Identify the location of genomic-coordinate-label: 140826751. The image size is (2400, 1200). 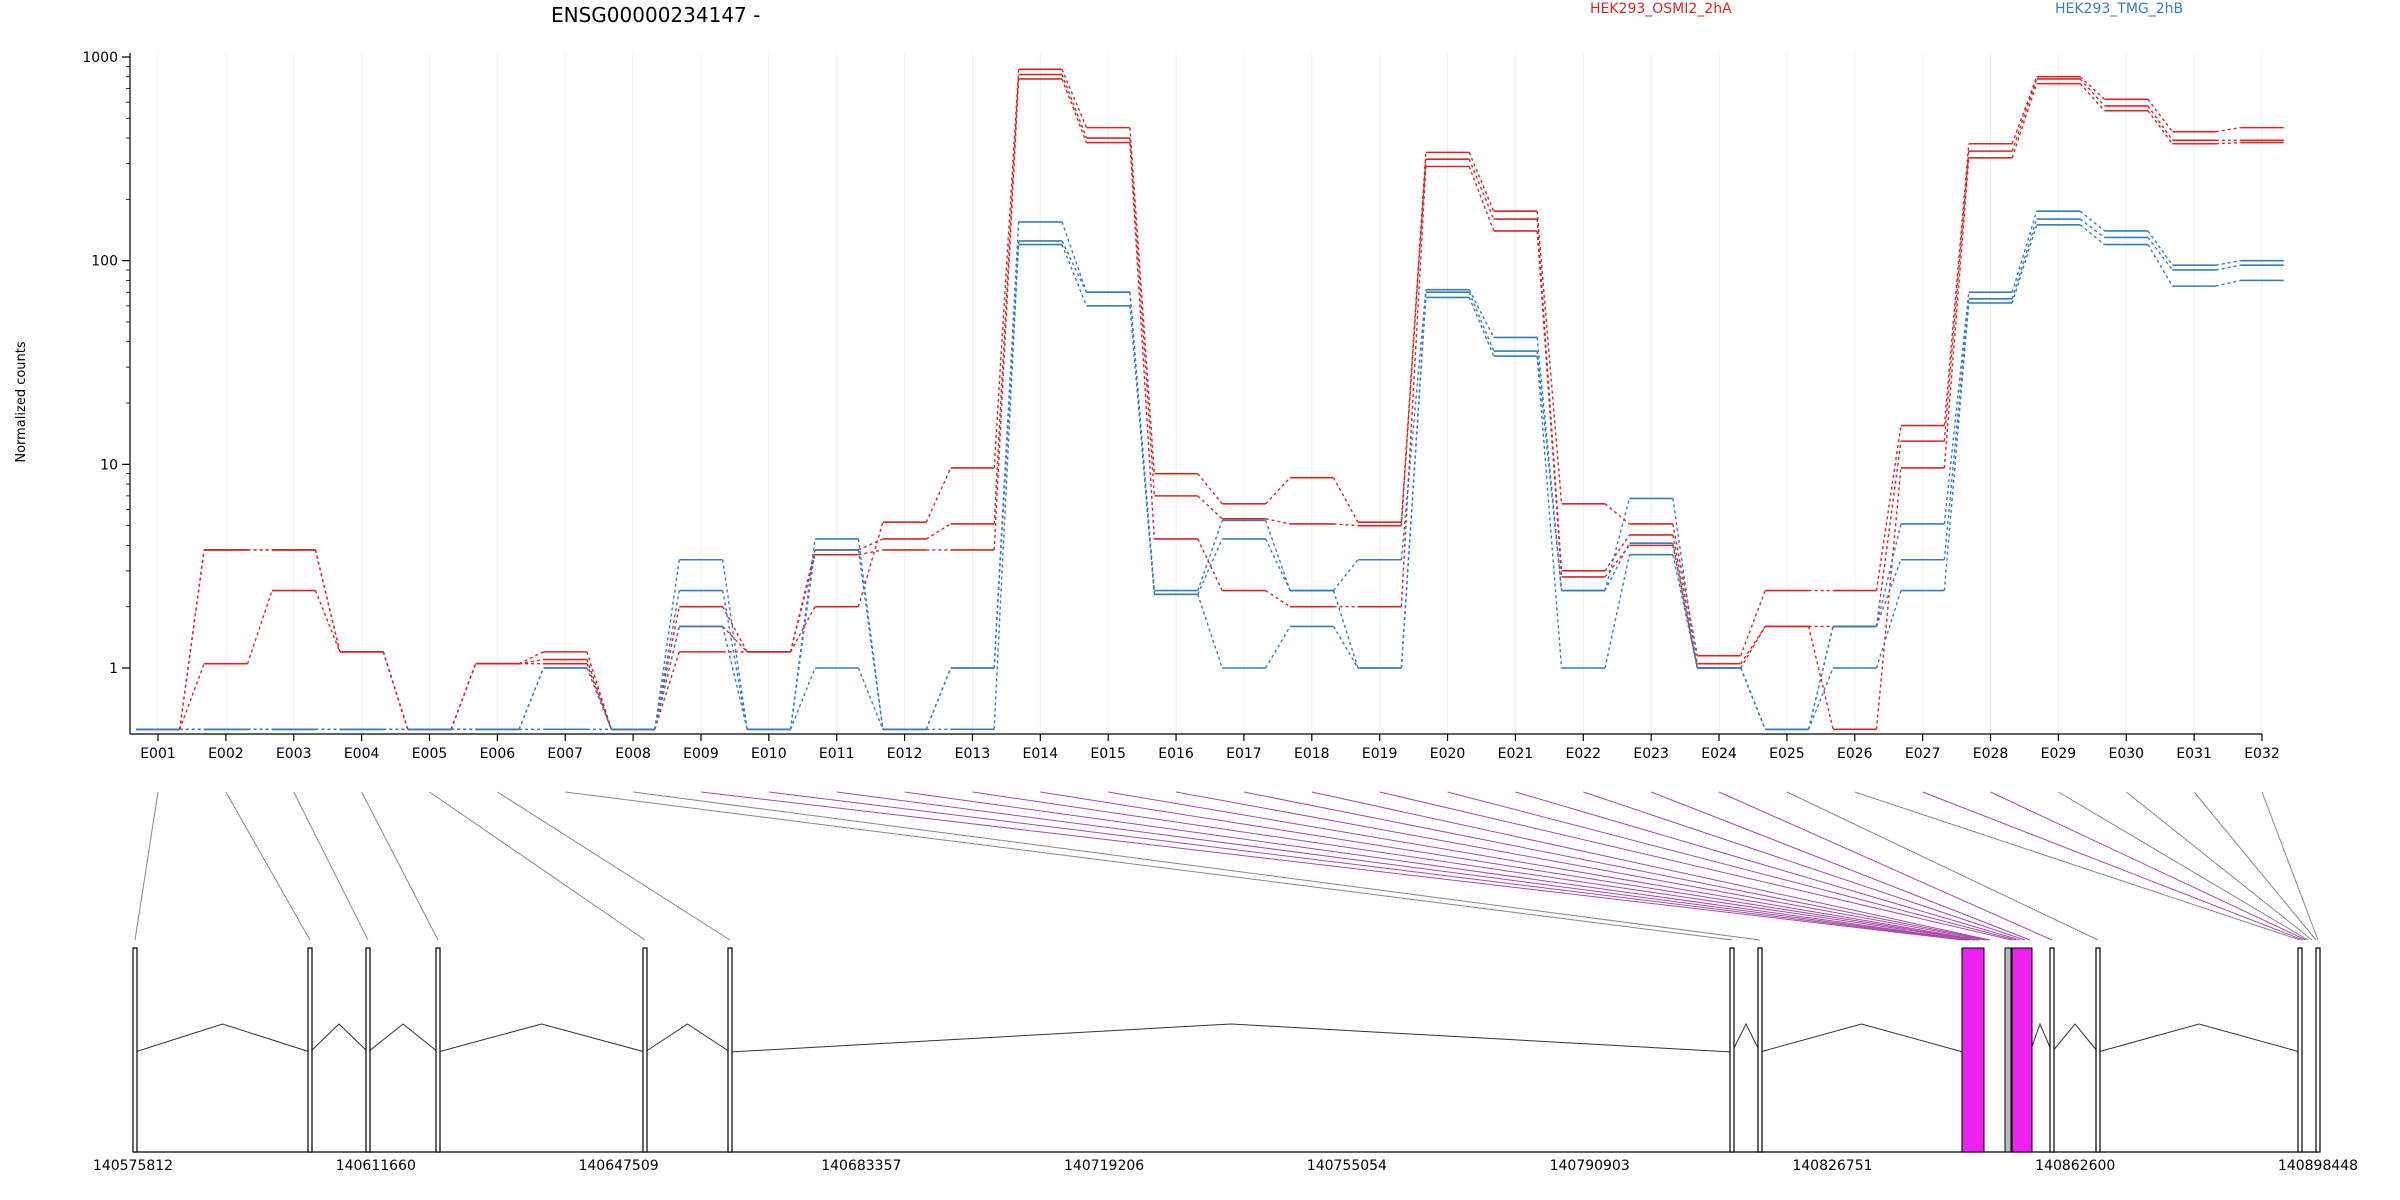
(1832, 1166).